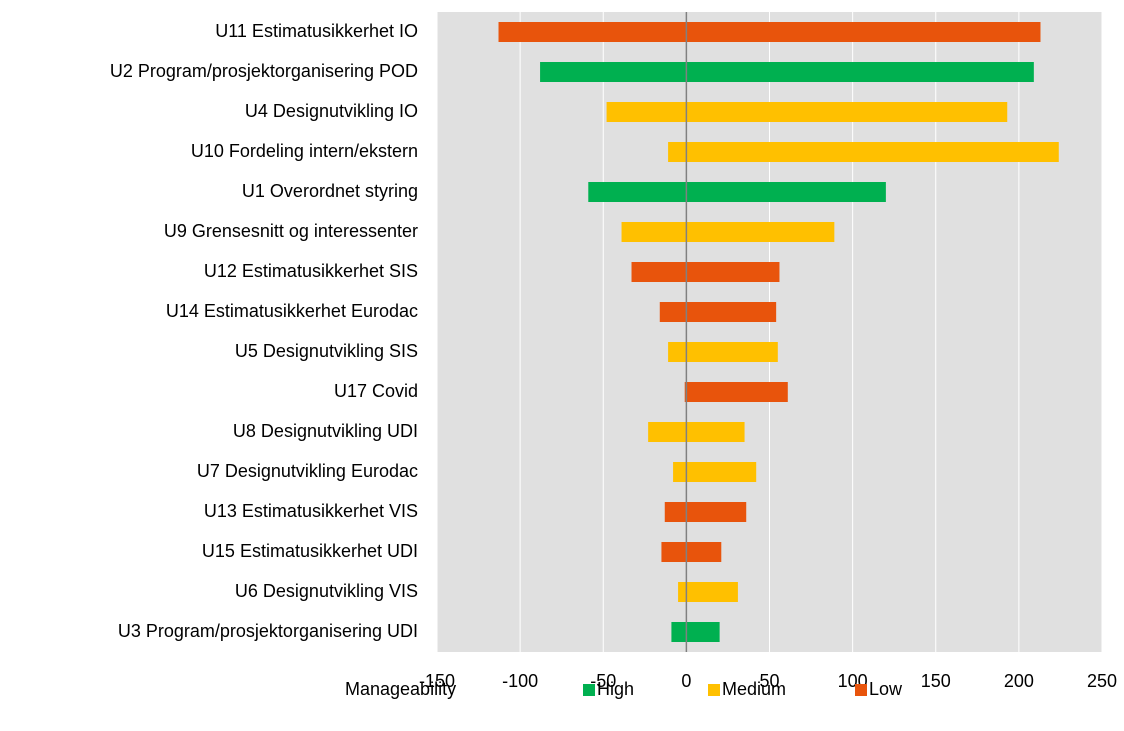  I want to click on legend-label: Medium, so click(754, 689).